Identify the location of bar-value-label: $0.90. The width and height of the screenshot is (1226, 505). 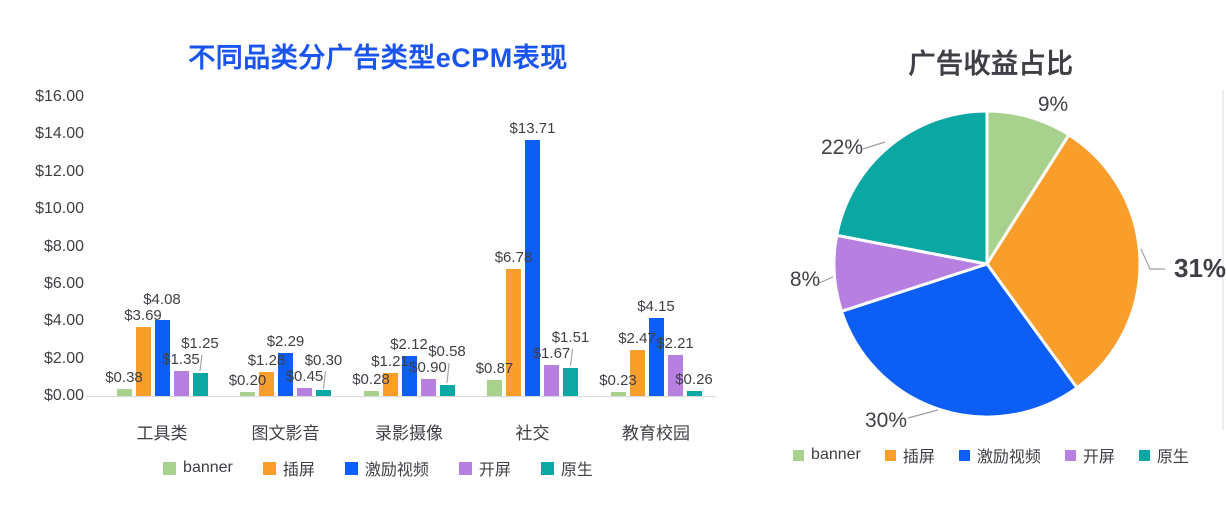
(428, 368).